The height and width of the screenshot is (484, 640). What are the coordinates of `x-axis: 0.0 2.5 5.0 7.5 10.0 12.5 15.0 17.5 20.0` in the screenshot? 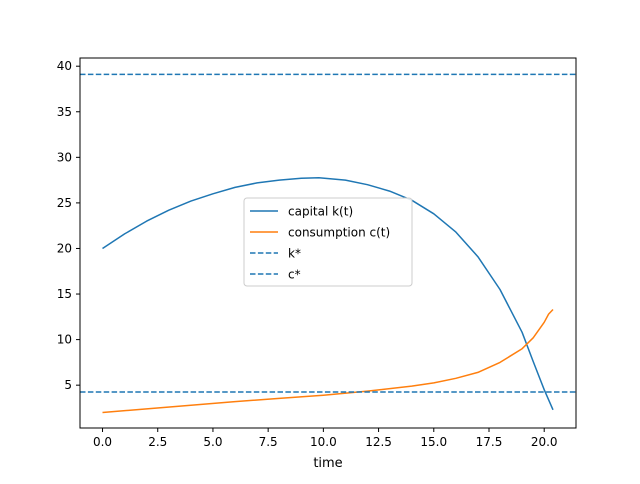 It's located at (325, 438).